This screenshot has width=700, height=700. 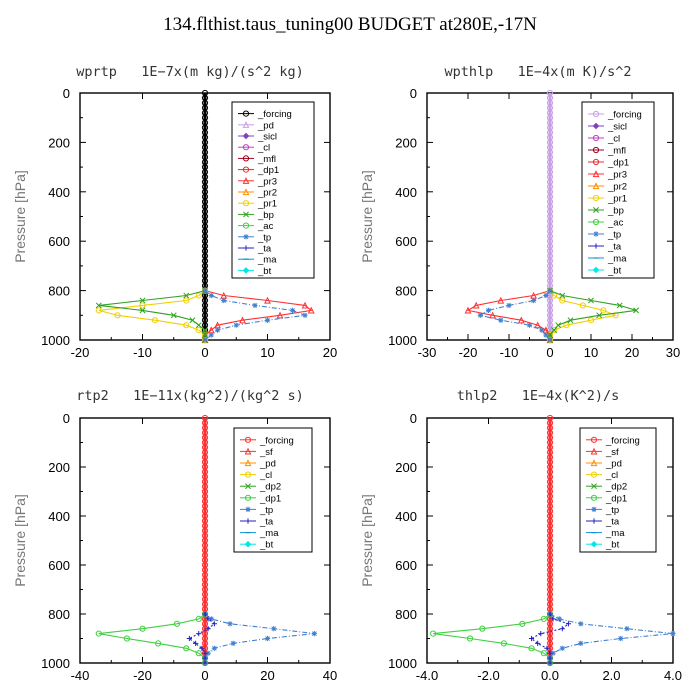 What do you see at coordinates (615, 533) in the screenshot?
I see `legend-label: _ma` at bounding box center [615, 533].